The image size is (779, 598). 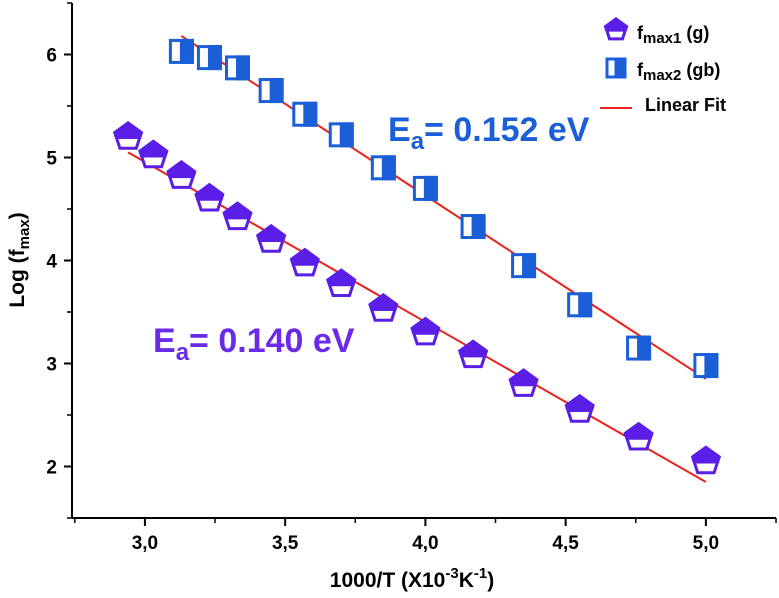 What do you see at coordinates (51, 56) in the screenshot?
I see `y-tick-label: 6` at bounding box center [51, 56].